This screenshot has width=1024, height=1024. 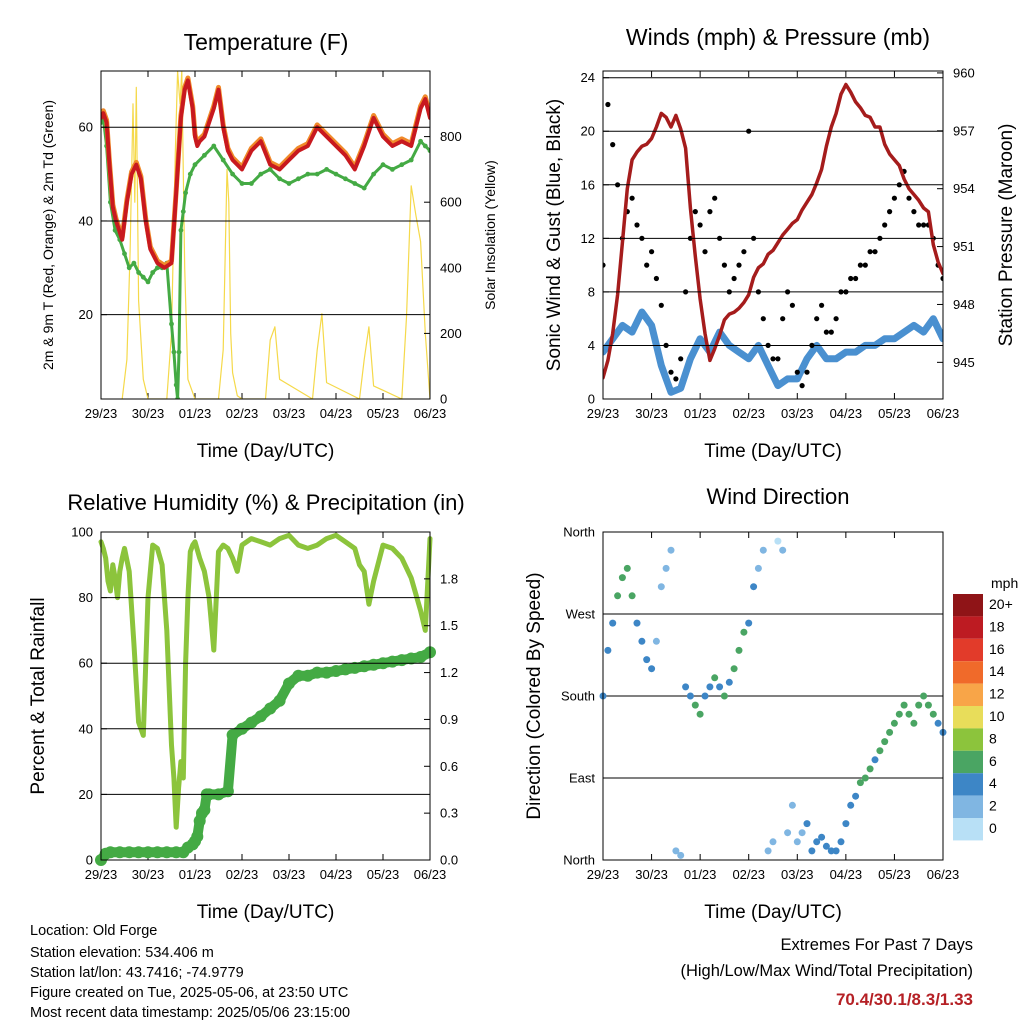 I want to click on y2-tick-label: 1.8, so click(x=449, y=578).